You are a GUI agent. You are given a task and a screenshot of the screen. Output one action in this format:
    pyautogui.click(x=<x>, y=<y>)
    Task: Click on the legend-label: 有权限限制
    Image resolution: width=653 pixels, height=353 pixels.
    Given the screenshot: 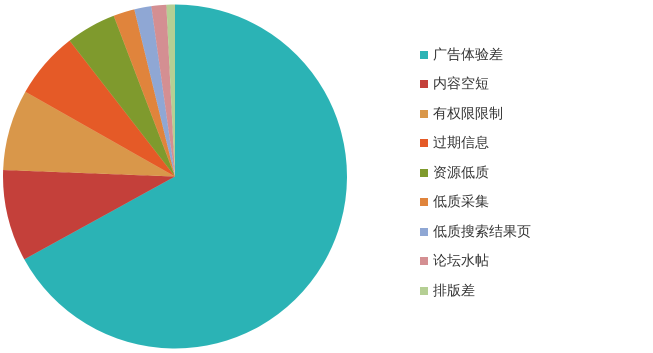 What is the action you would take?
    pyautogui.click(x=468, y=114)
    